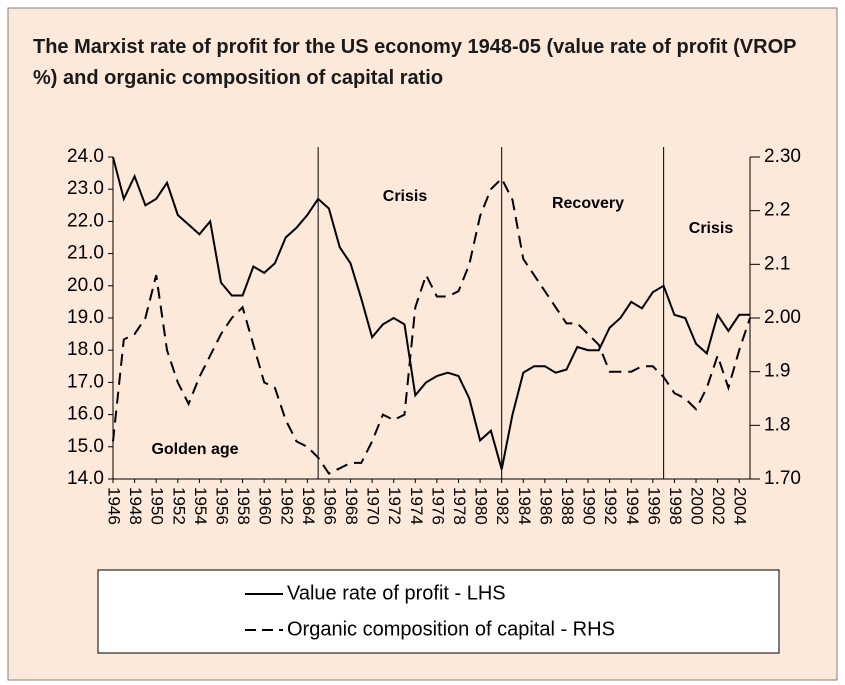 Image resolution: width=845 pixels, height=685 pixels. Describe the element at coordinates (589, 506) in the screenshot. I see `x-tick-label: 1990` at that location.